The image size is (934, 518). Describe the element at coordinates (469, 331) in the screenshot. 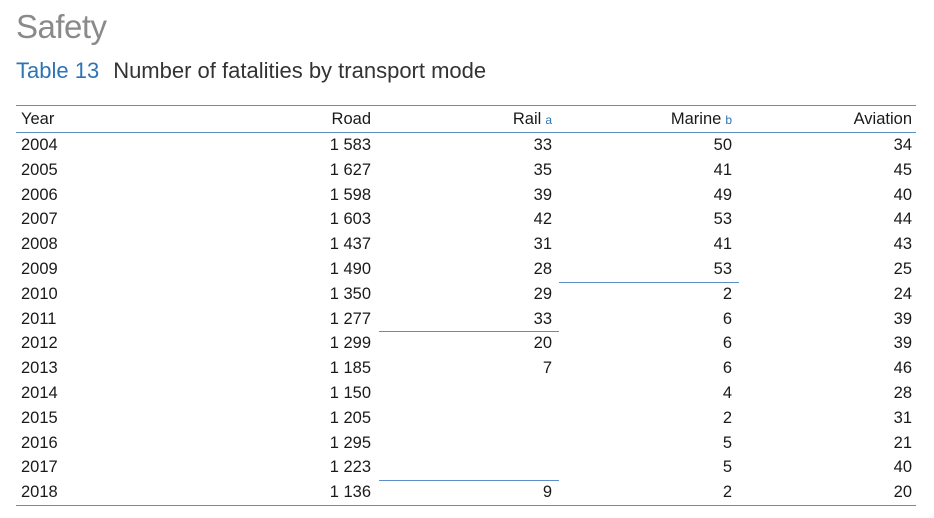

I see `rail-series-break-2011` at that location.